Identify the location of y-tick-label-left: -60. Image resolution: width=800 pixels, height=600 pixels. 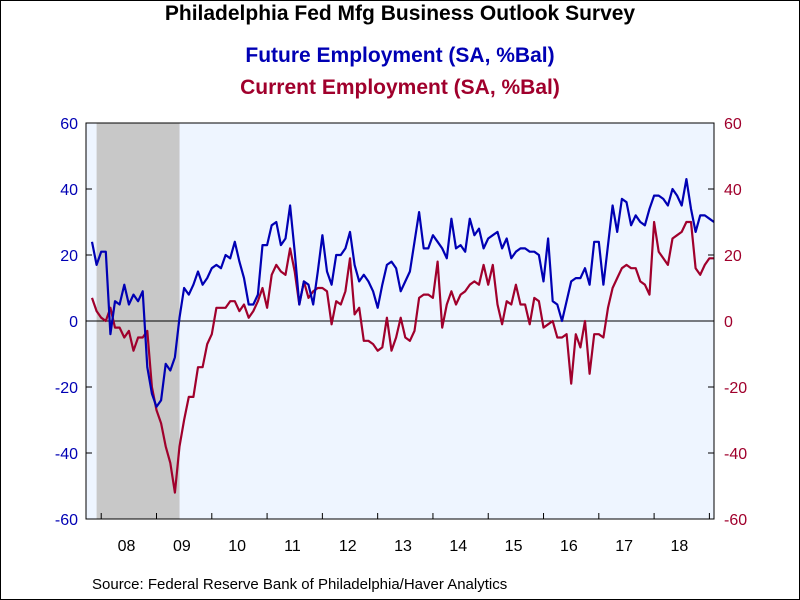
(66, 520).